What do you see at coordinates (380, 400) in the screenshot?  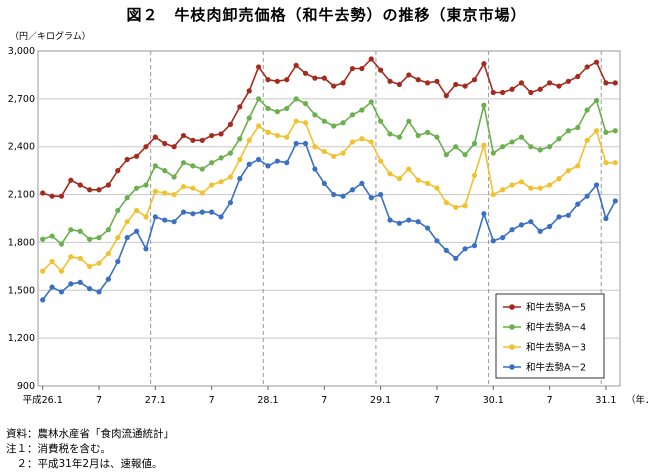 I see `x-tick-label: 29.1` at bounding box center [380, 400].